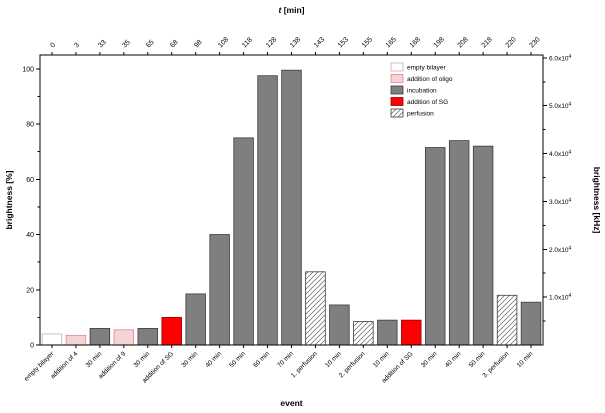 The height and width of the screenshot is (413, 605). Describe the element at coordinates (28, 69) in the screenshot. I see `left-tick-label: 100` at that location.